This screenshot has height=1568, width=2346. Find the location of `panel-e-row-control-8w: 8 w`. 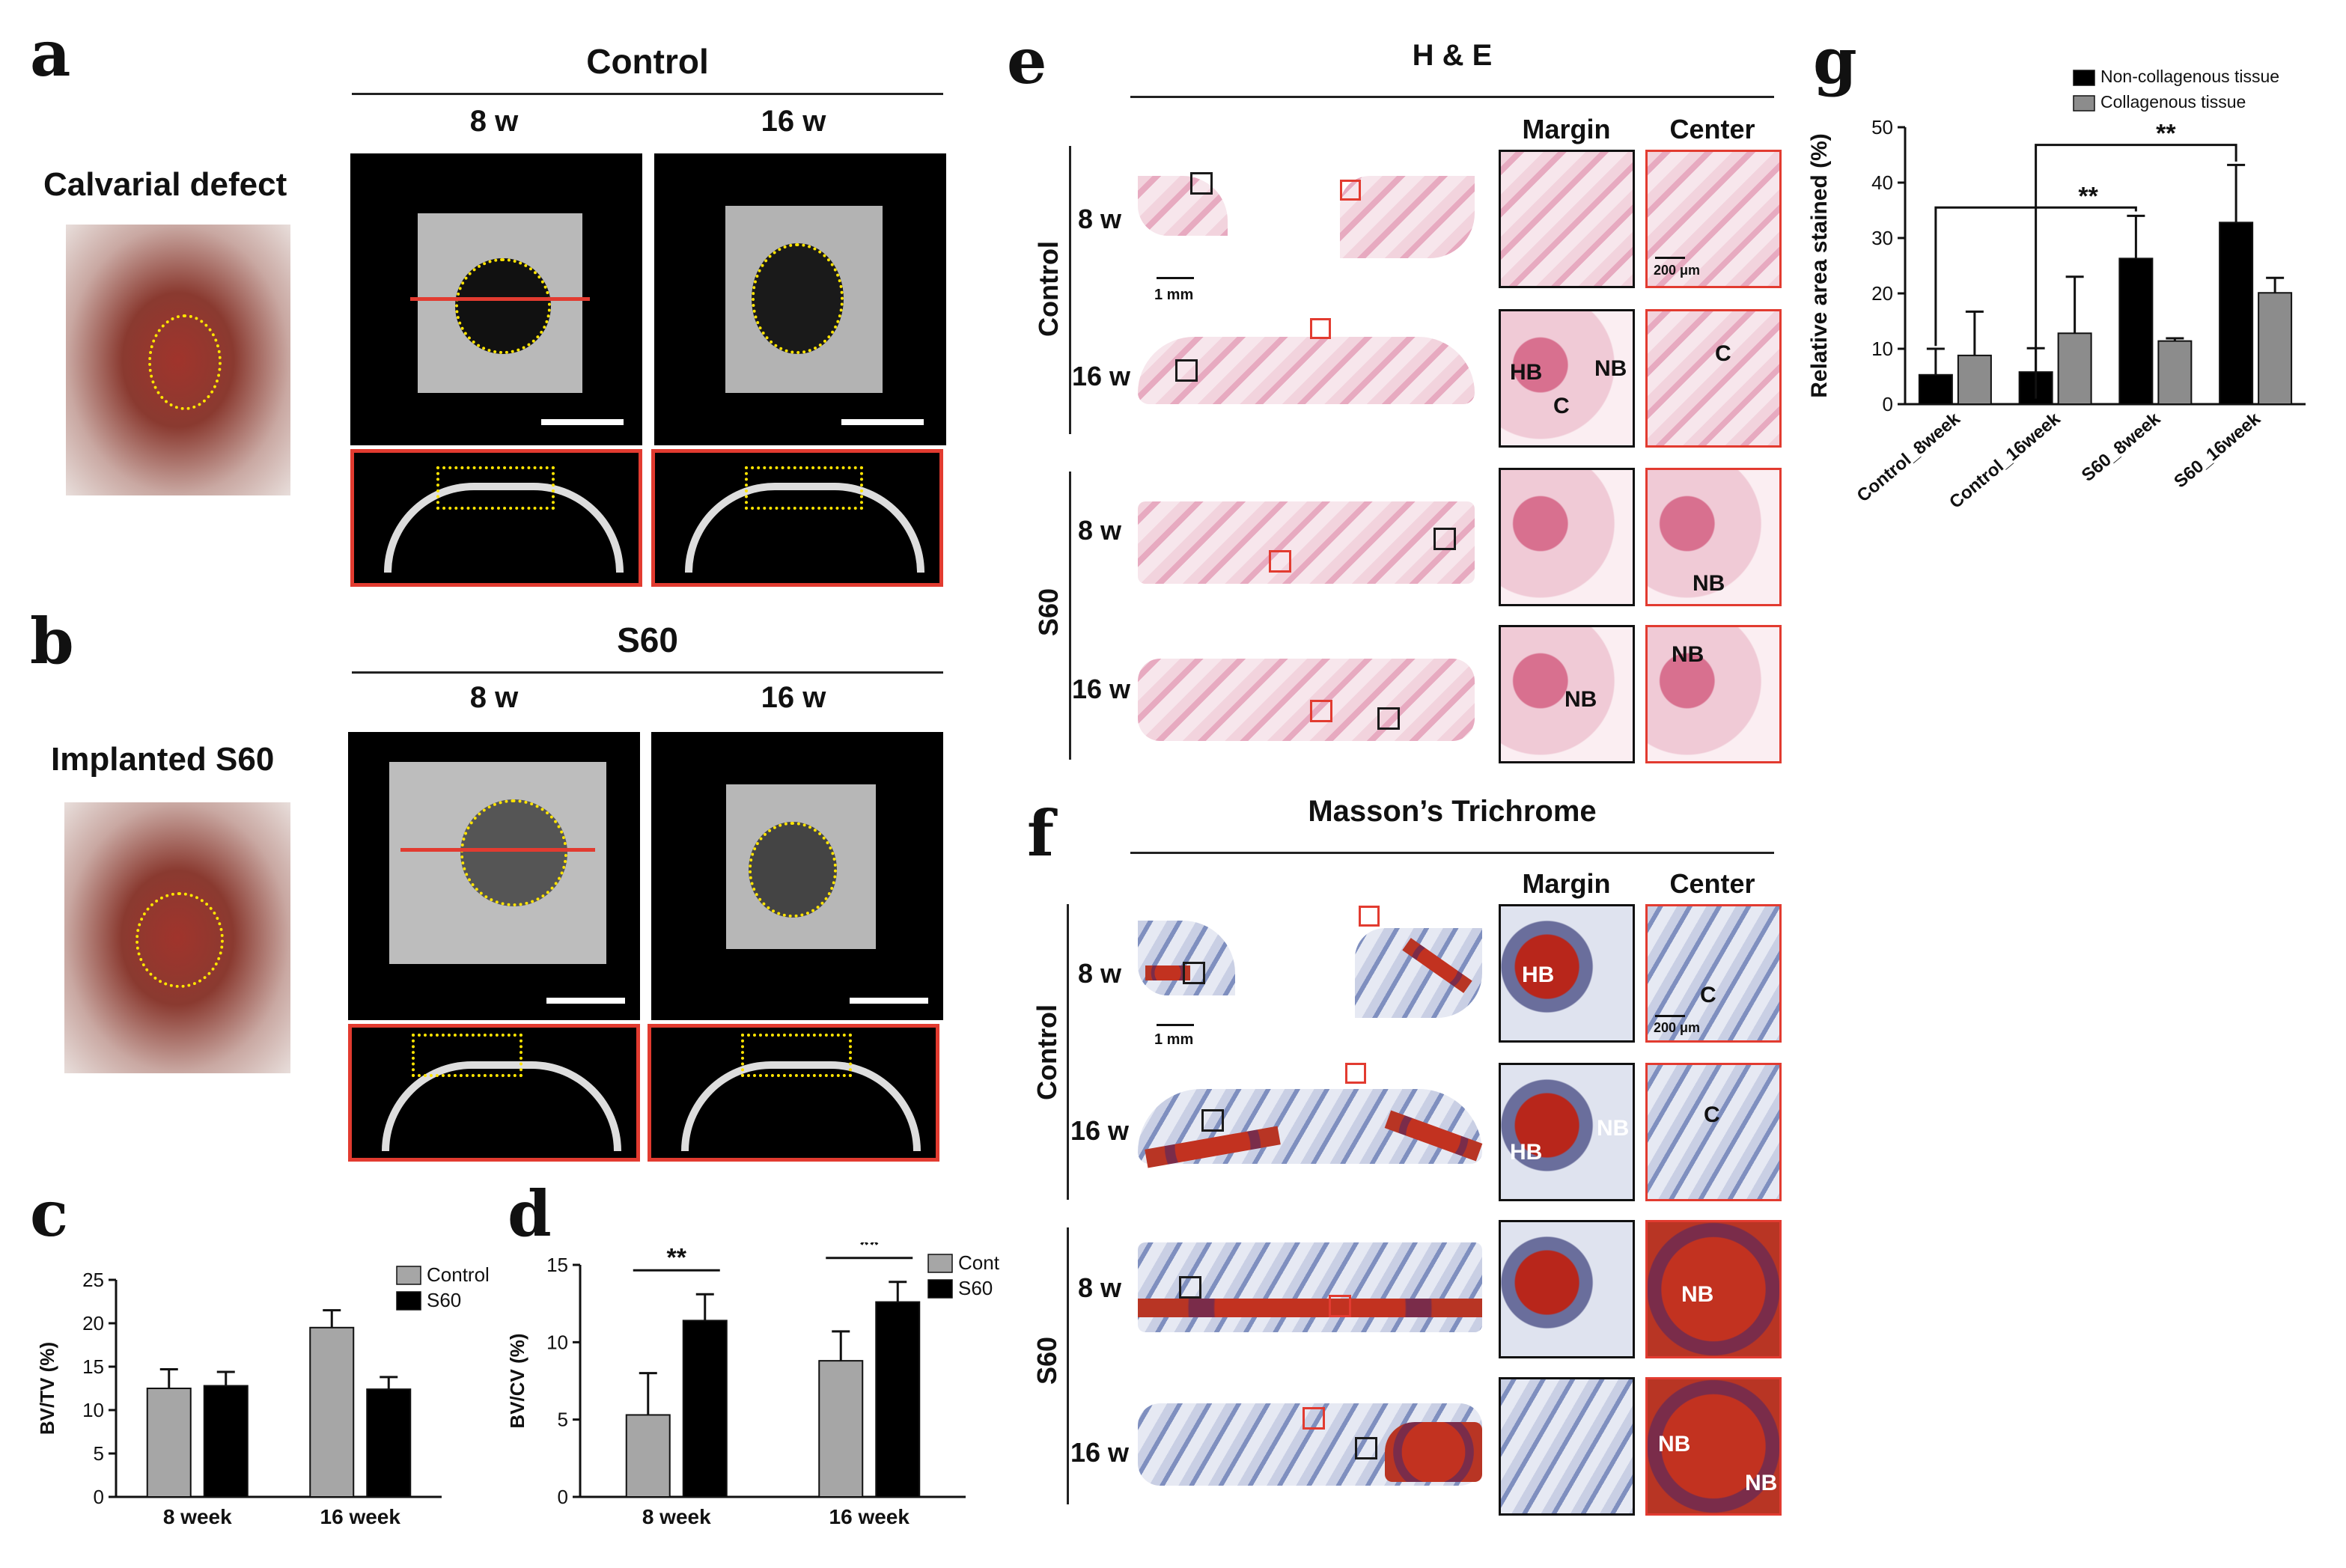

panel-e-row-control-8w: 8 w is located at coordinates (1100, 219).